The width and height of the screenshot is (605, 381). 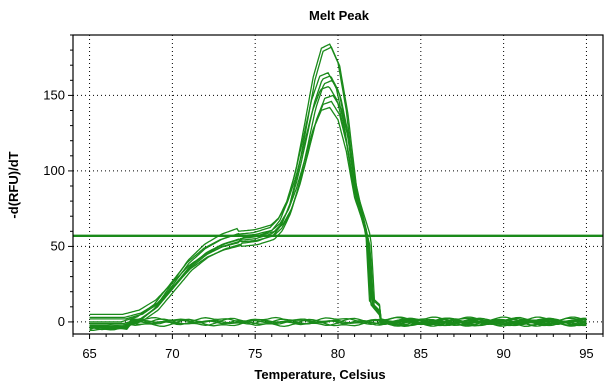 What do you see at coordinates (421, 353) in the screenshot?
I see `x-tick-label: 85` at bounding box center [421, 353].